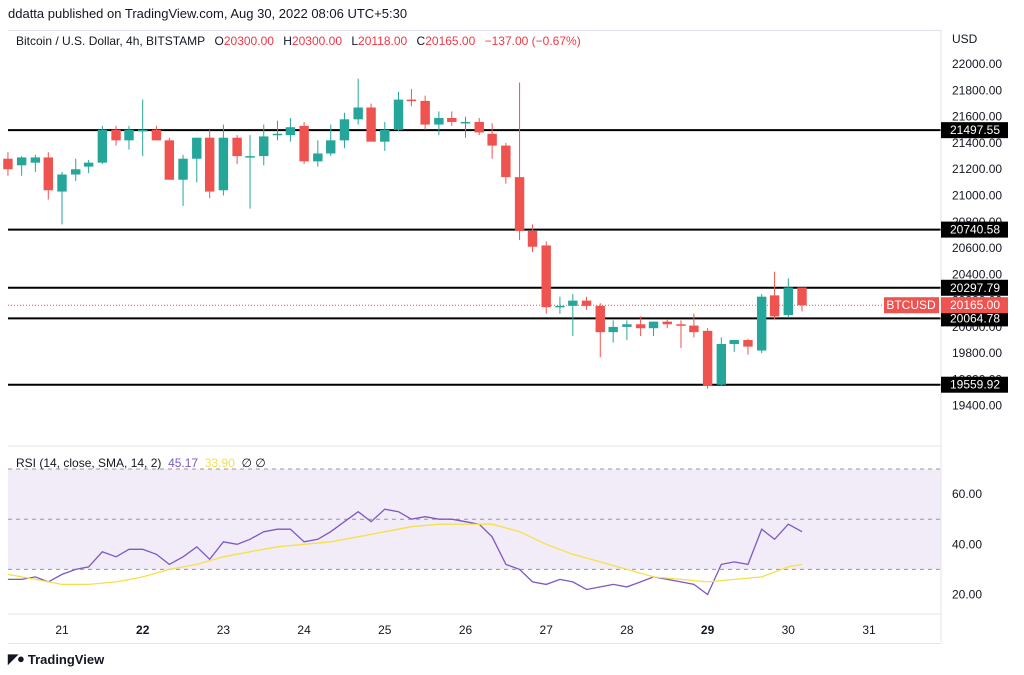 This screenshot has width=1024, height=675. What do you see at coordinates (532, 41) in the screenshot?
I see `legend-change: −137.00 (−0.67%)` at bounding box center [532, 41].